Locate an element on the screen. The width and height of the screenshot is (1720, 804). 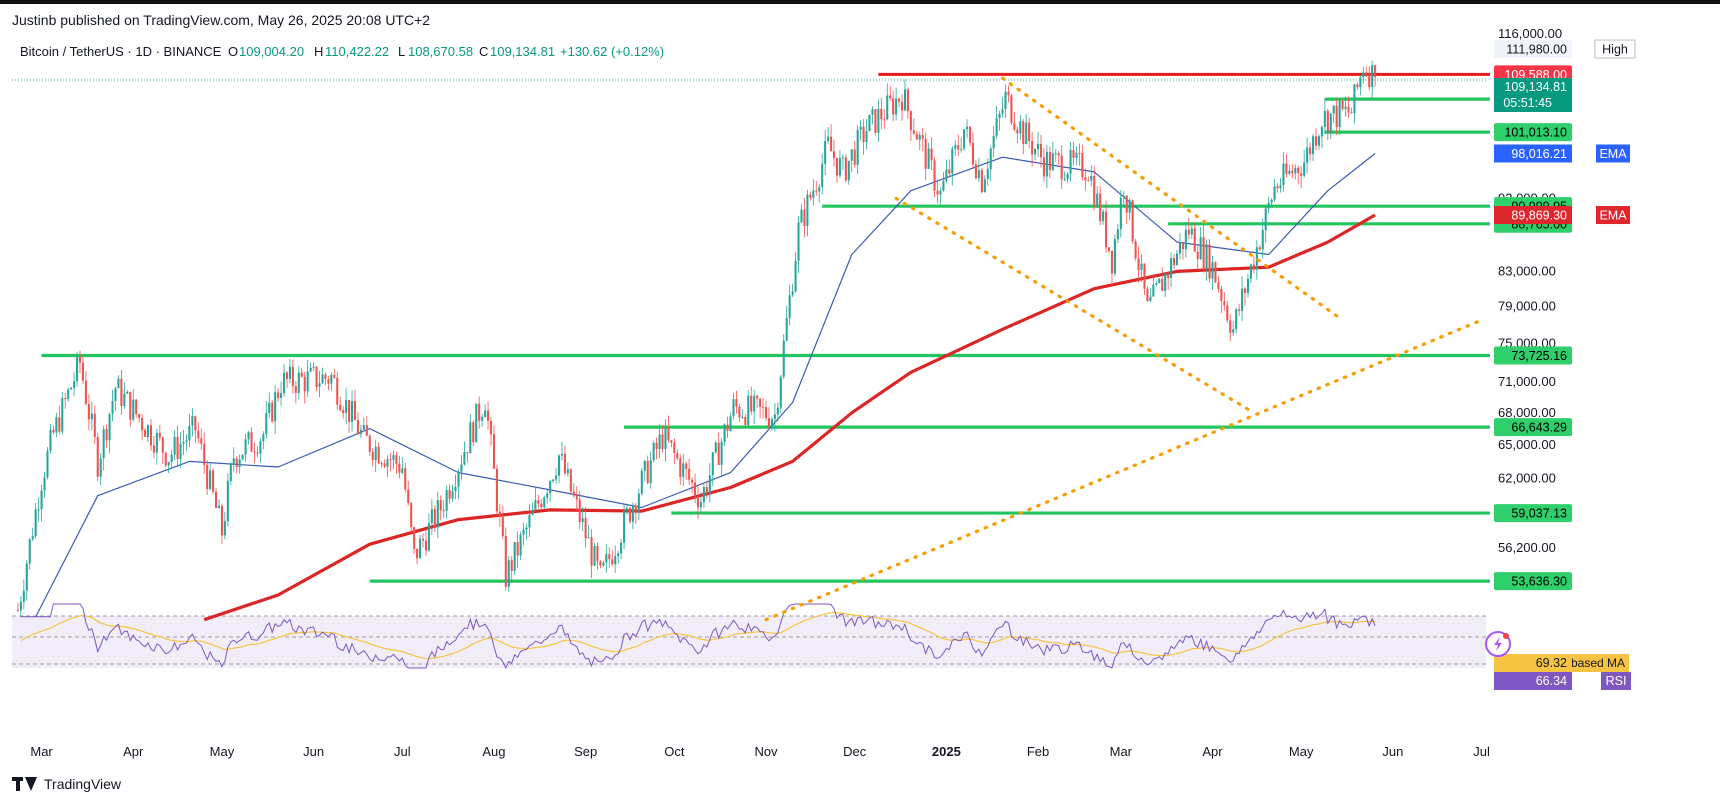
rsi-name-bg is located at coordinates (1616, 681).